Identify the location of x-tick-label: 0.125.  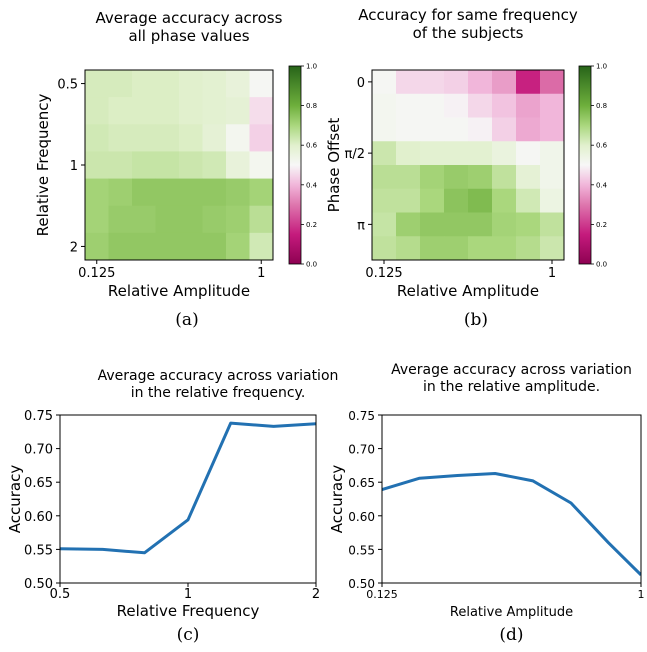
(96, 273).